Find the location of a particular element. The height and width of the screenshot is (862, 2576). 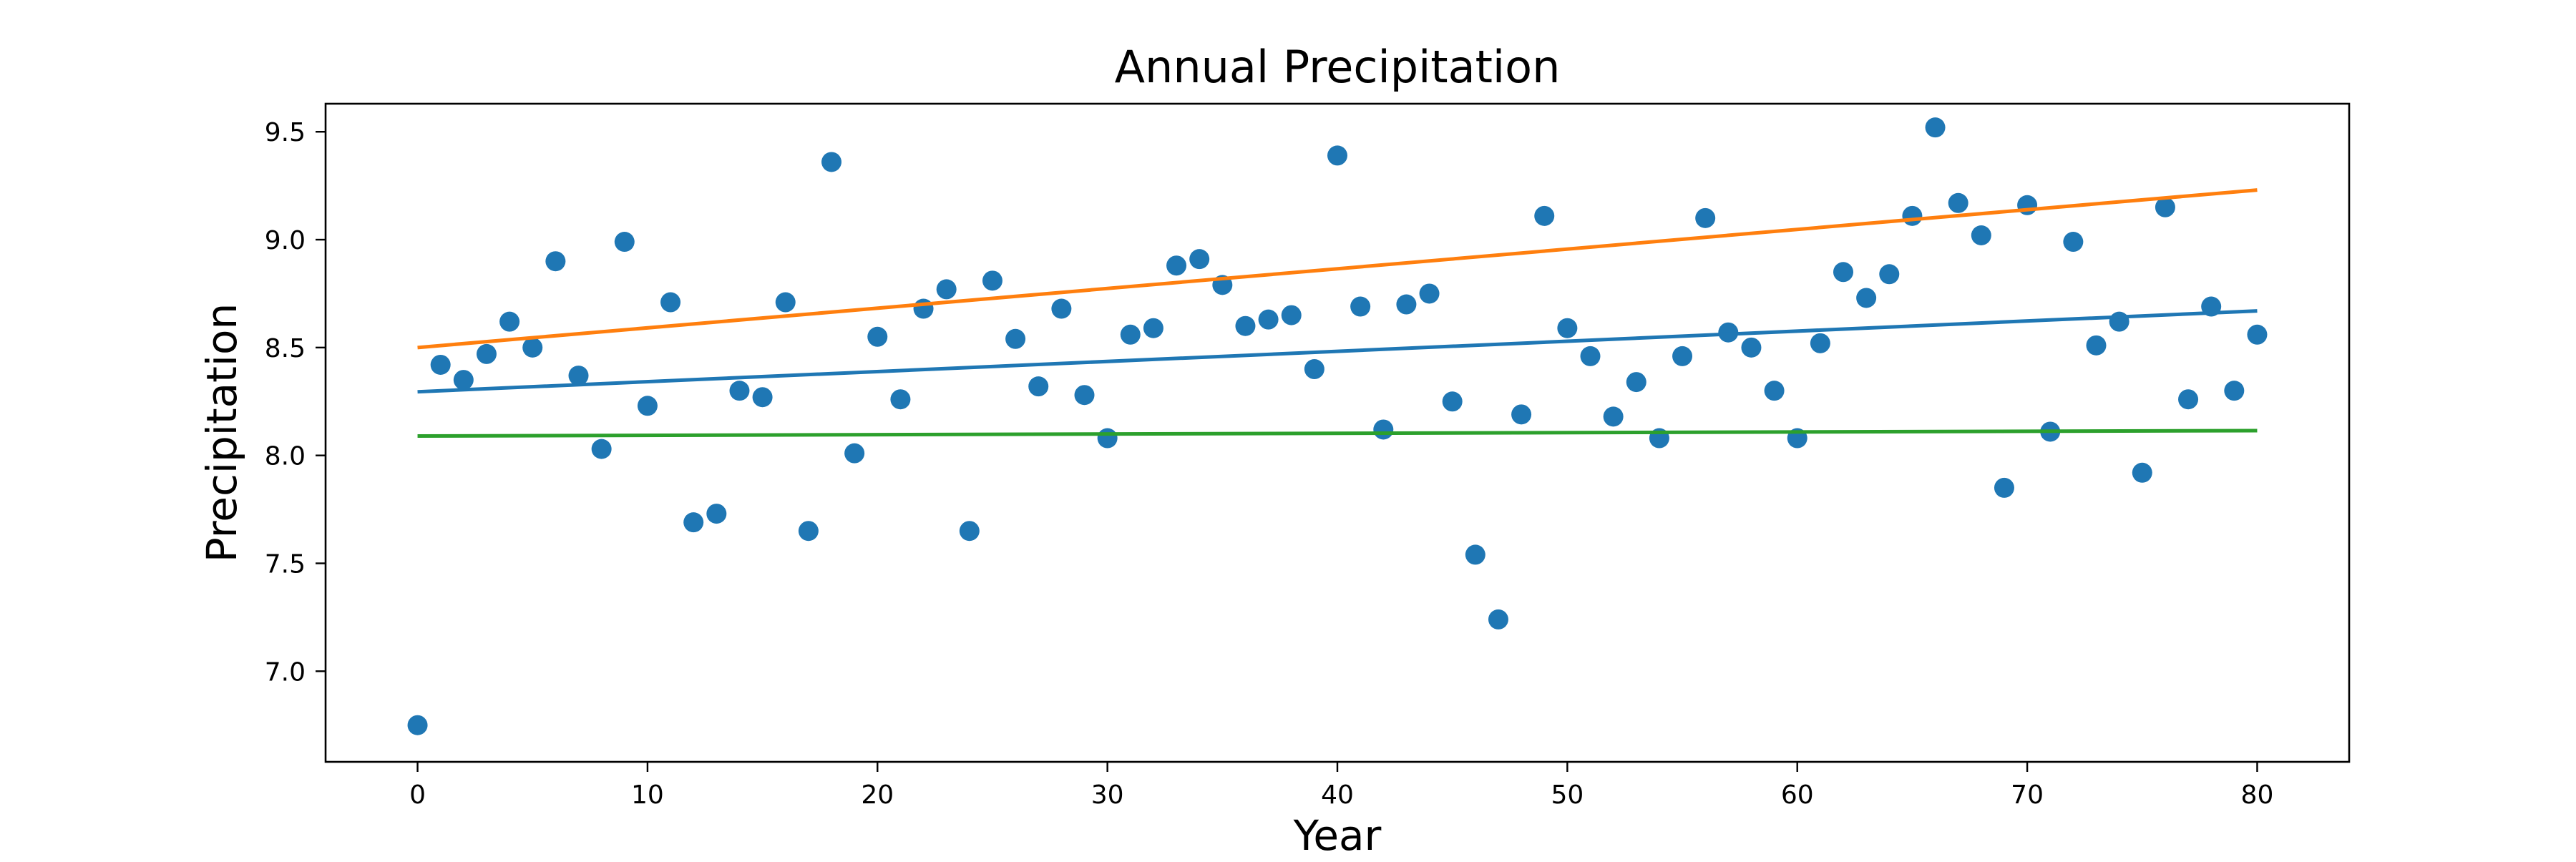

y-tick-label: 9.5 is located at coordinates (285, 132).